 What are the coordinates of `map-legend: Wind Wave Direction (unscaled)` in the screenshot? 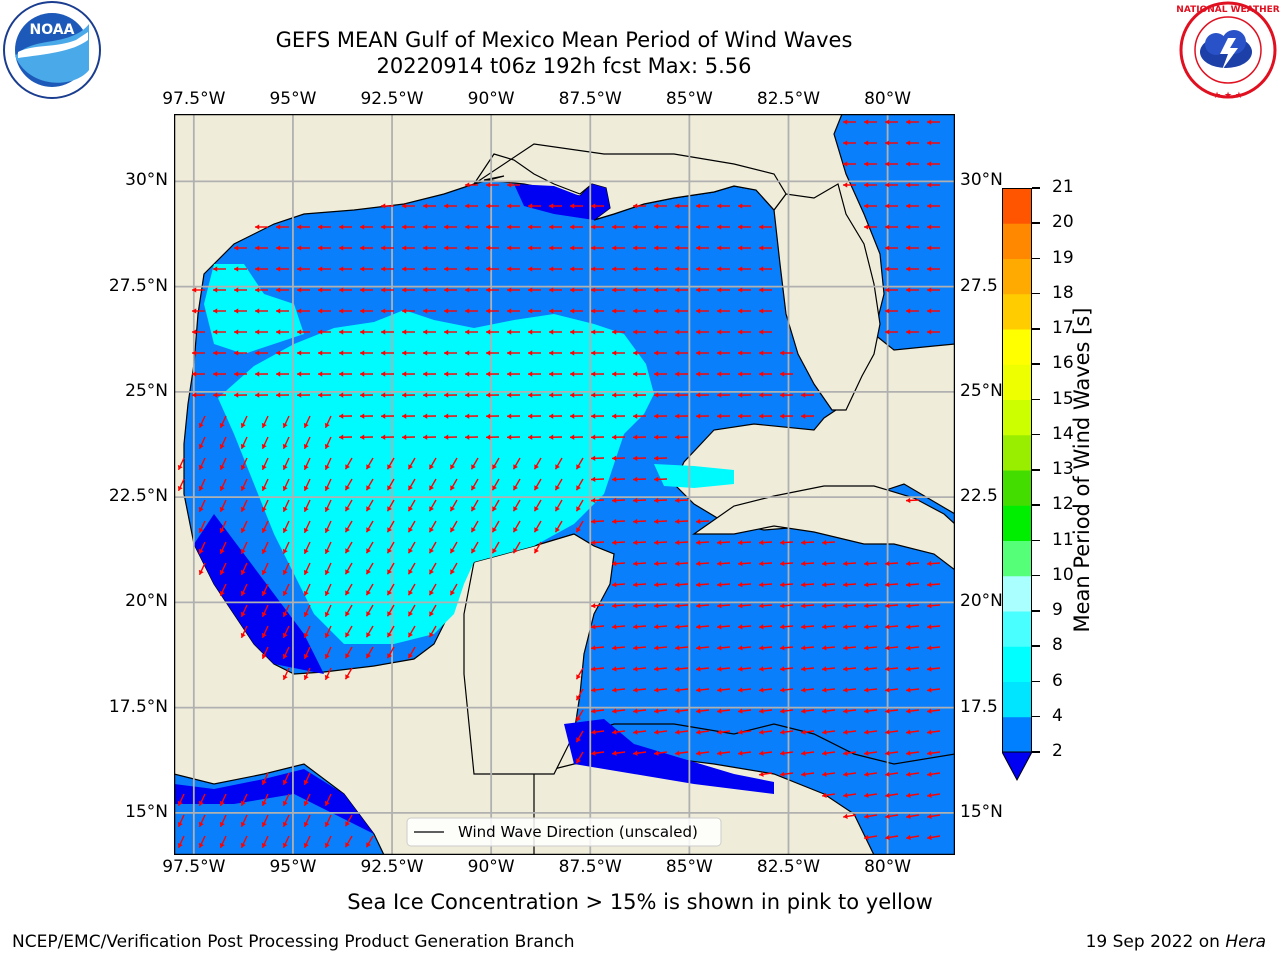 It's located at (564, 832).